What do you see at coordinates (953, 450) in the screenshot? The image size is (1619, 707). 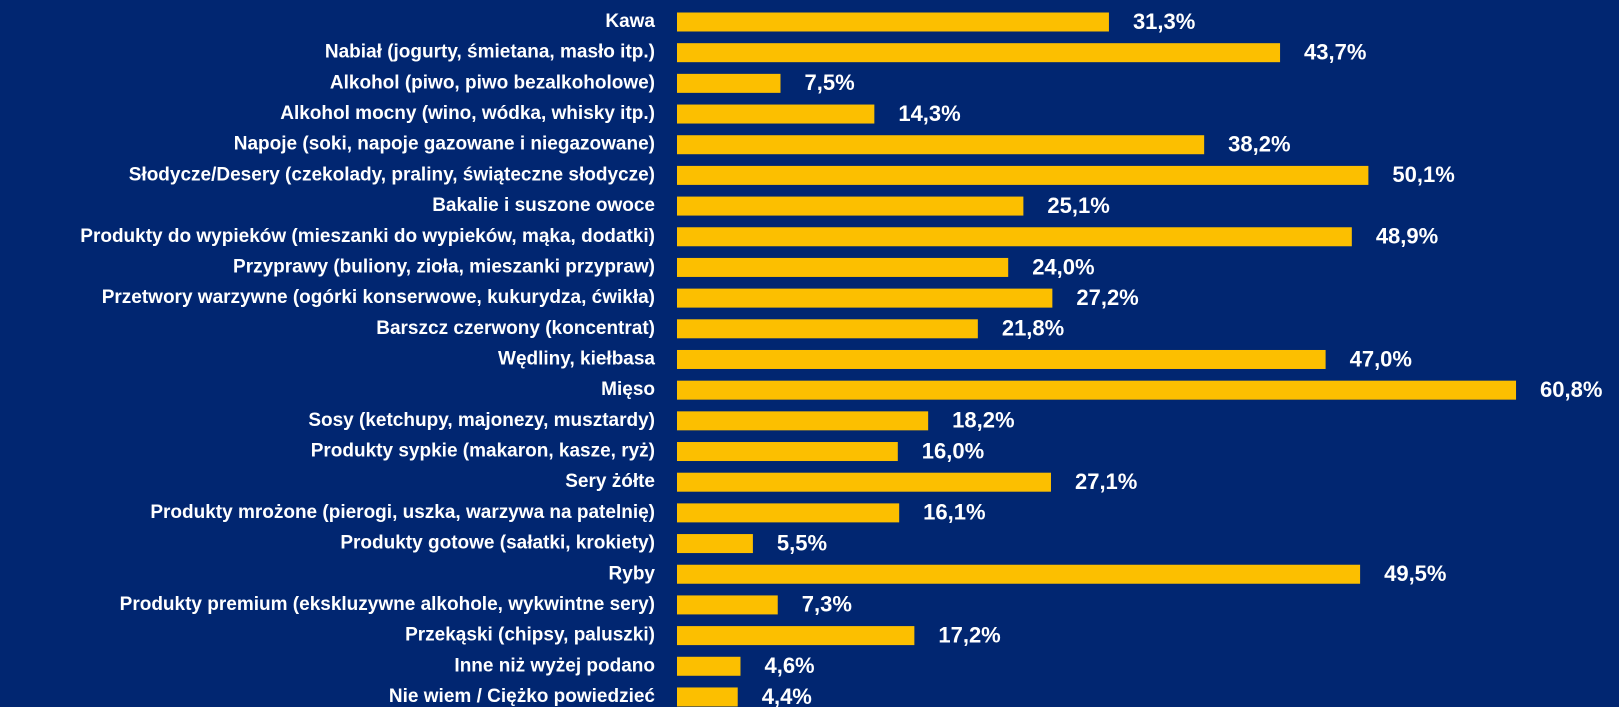 I see `value-label: 16,0%` at bounding box center [953, 450].